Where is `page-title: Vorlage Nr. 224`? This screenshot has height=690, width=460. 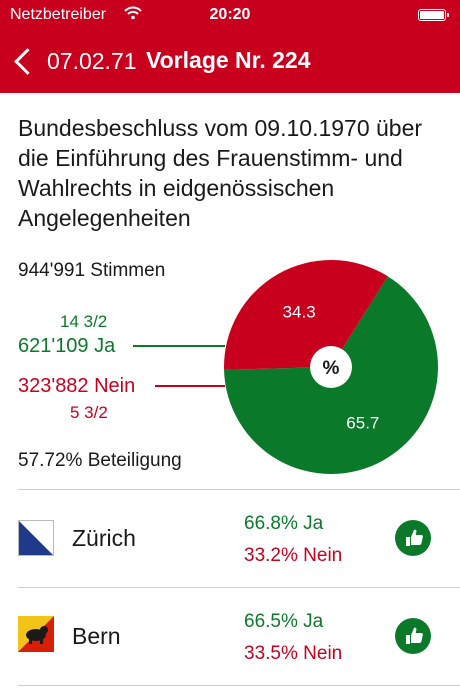
page-title: Vorlage Nr. 224 is located at coordinates (228, 60).